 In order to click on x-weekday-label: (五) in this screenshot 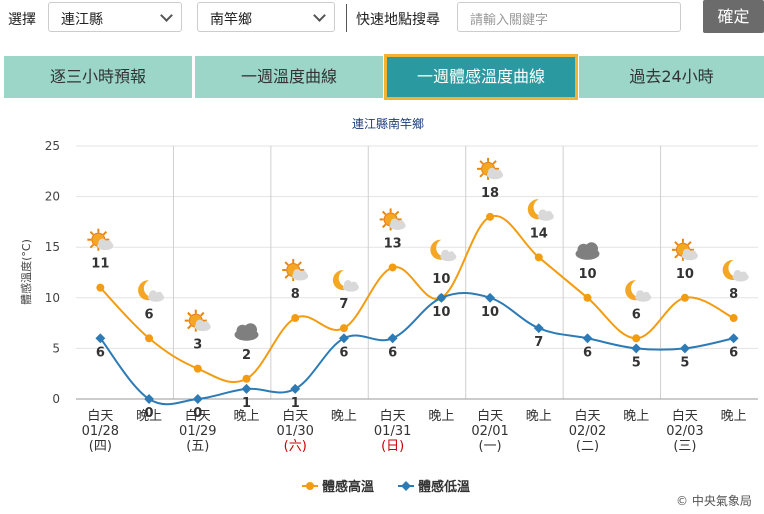, I will do `click(197, 446)`.